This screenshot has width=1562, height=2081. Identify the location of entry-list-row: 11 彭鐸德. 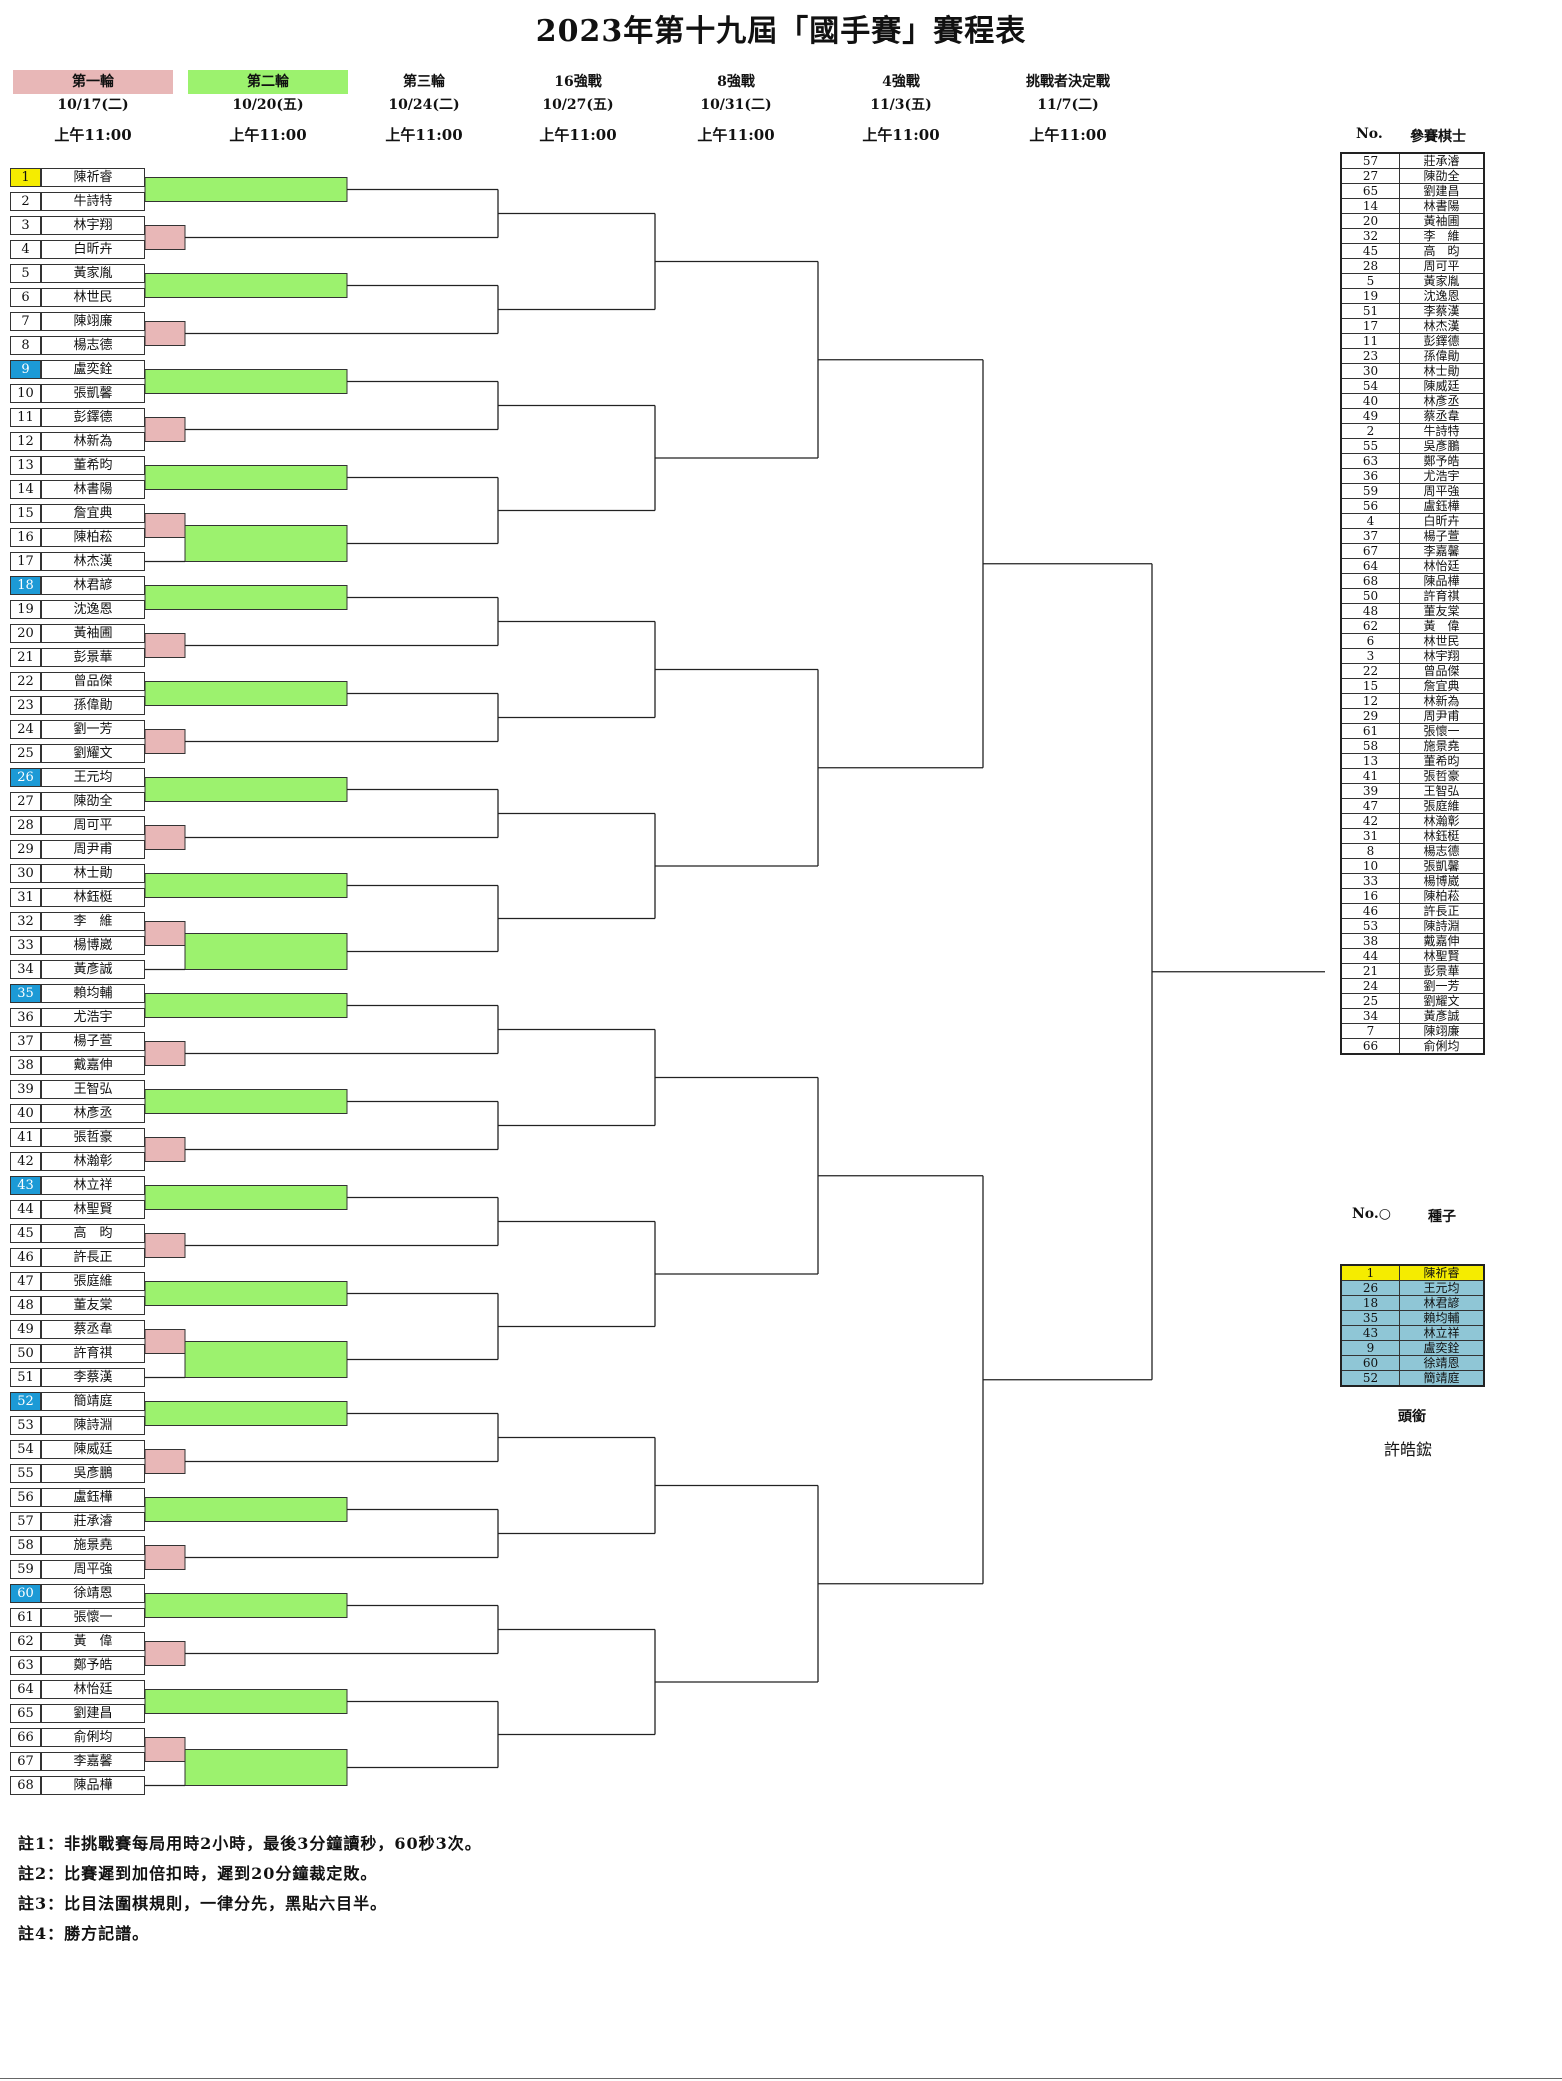
(1412, 341).